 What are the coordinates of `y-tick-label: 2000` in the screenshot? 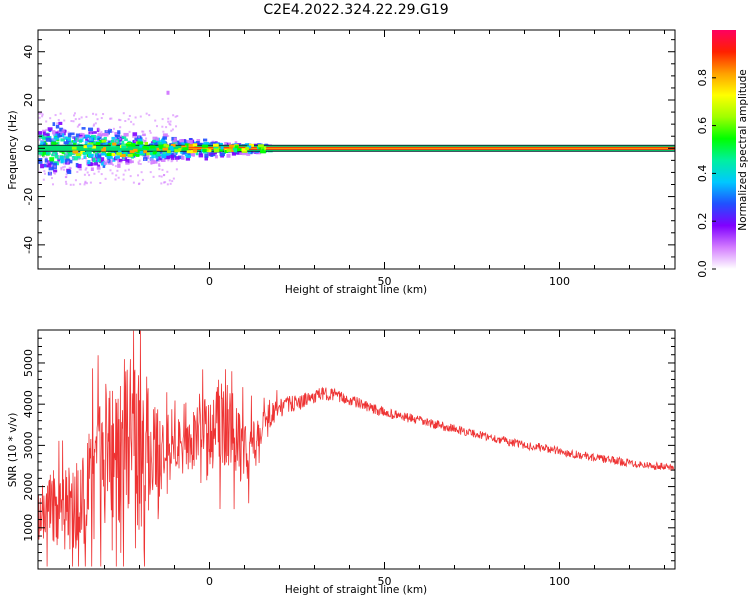 It's located at (28, 487).